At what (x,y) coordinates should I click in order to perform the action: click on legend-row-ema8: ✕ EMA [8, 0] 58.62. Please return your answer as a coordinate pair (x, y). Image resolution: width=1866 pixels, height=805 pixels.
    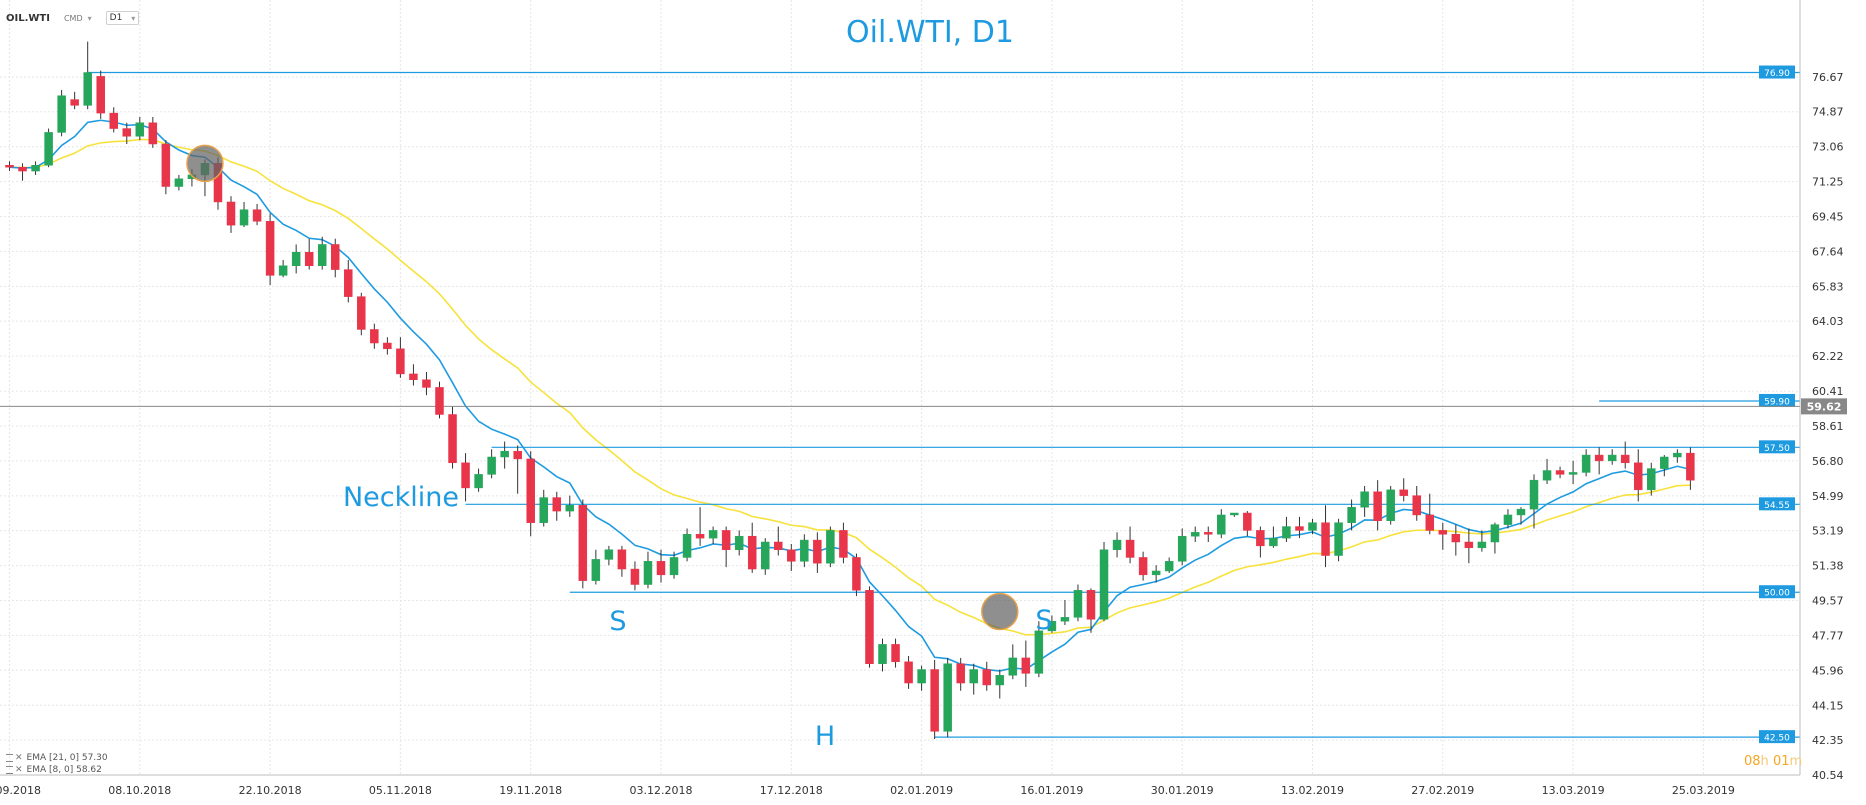
    Looking at the image, I should click on (57, 770).